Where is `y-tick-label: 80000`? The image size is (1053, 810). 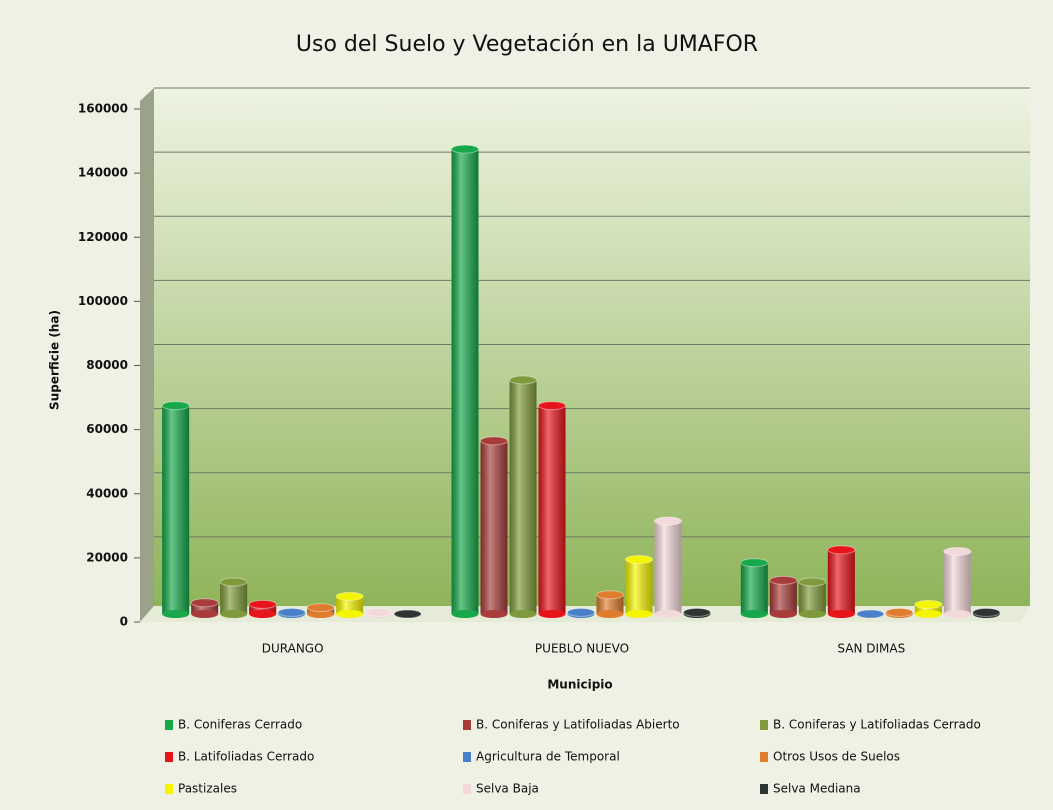
y-tick-label: 80000 is located at coordinates (107, 365).